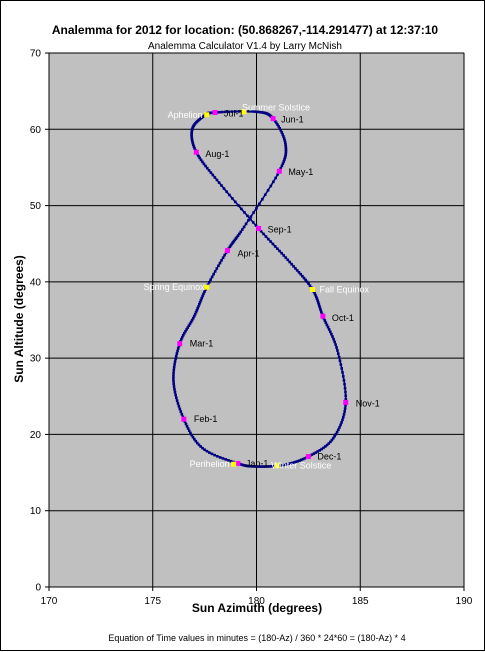 Image resolution: width=485 pixels, height=652 pixels. What do you see at coordinates (185, 115) in the screenshot?
I see `event-label: Aphelion` at bounding box center [185, 115].